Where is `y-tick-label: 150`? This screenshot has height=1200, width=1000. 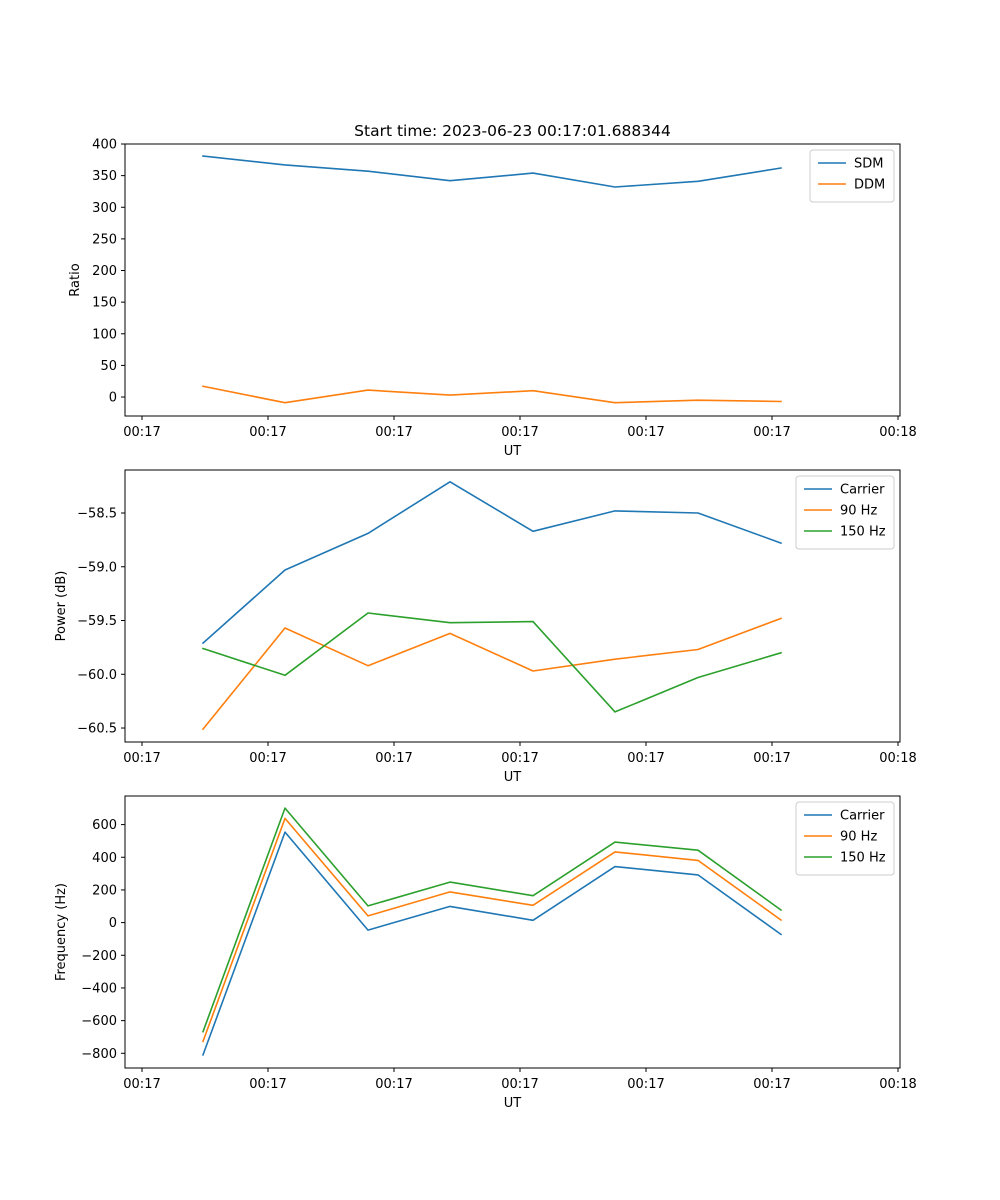
y-tick-label: 150 is located at coordinates (104, 303).